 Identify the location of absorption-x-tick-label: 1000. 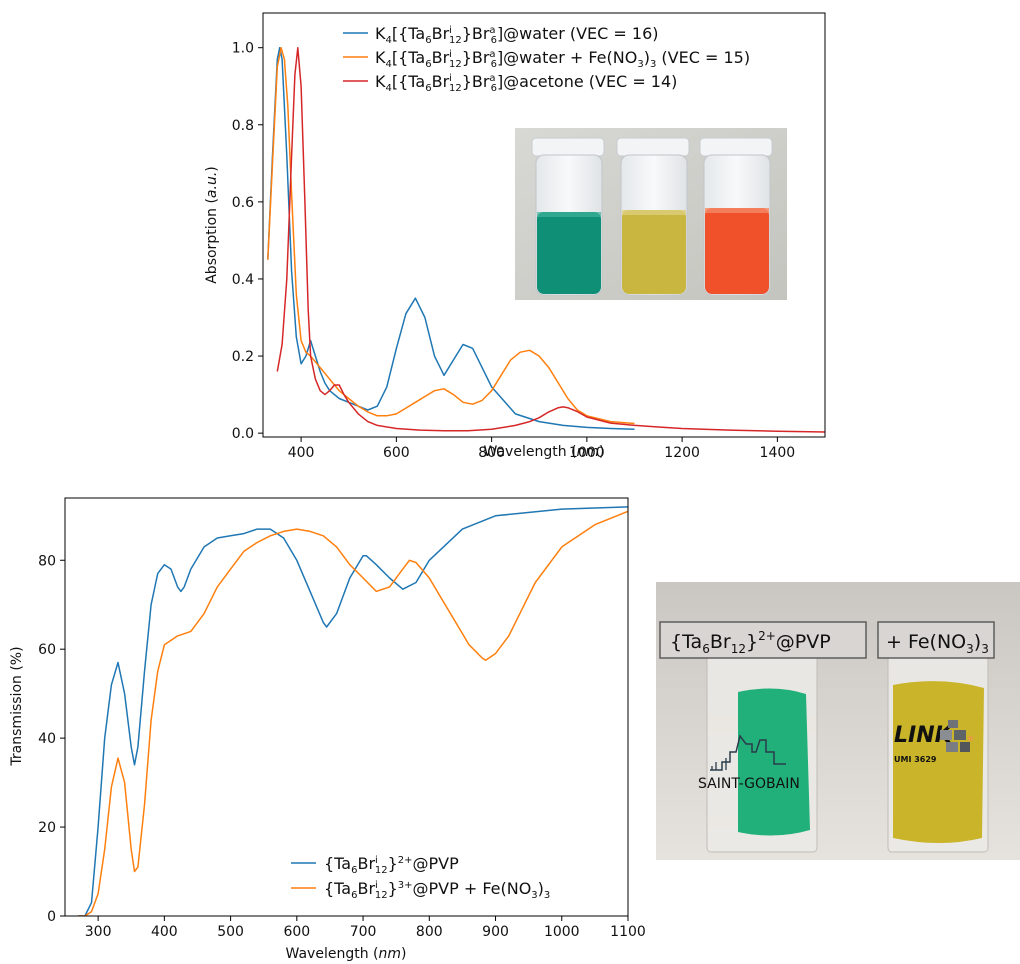
(587, 453).